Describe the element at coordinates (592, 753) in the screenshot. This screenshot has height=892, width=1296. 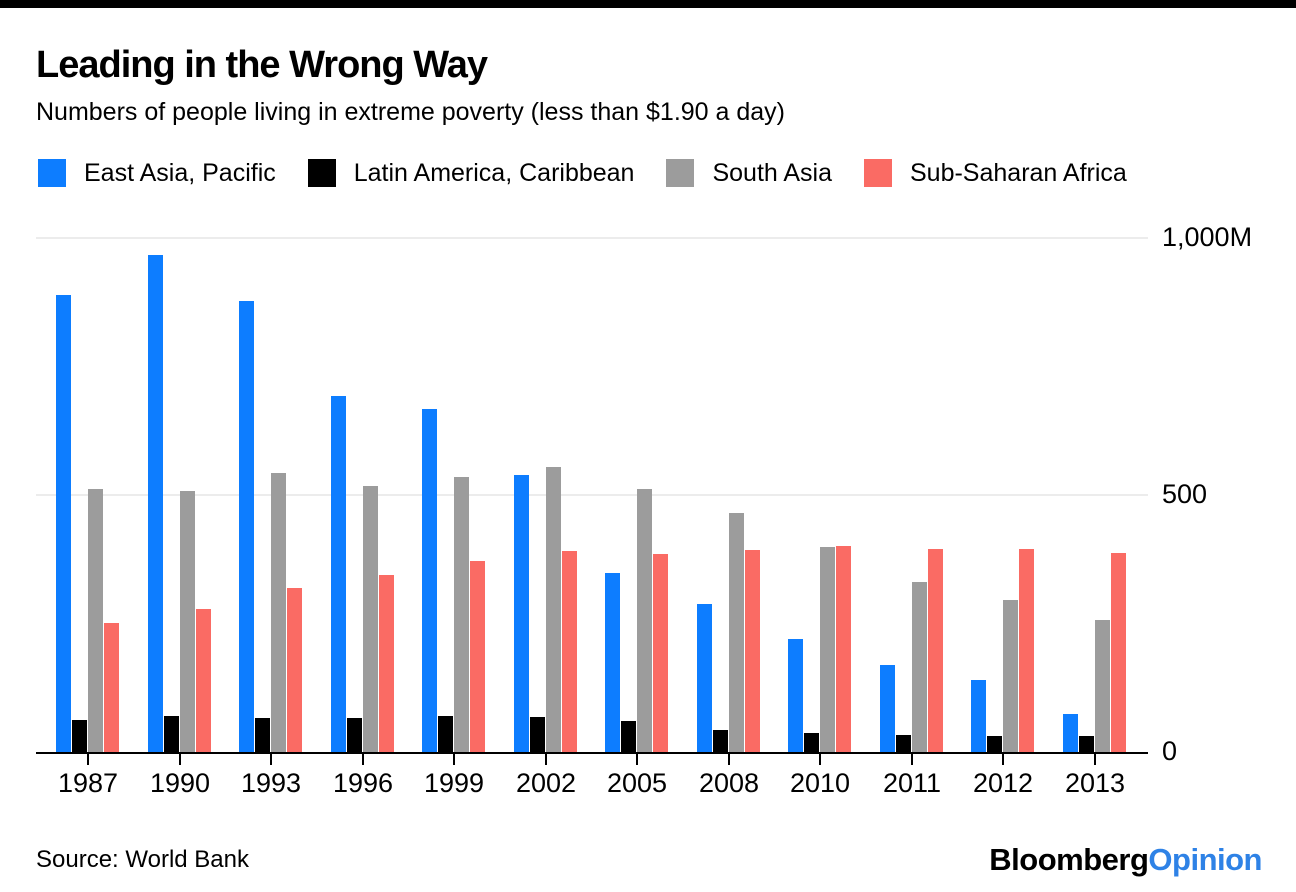
I see `x-axis-line` at that location.